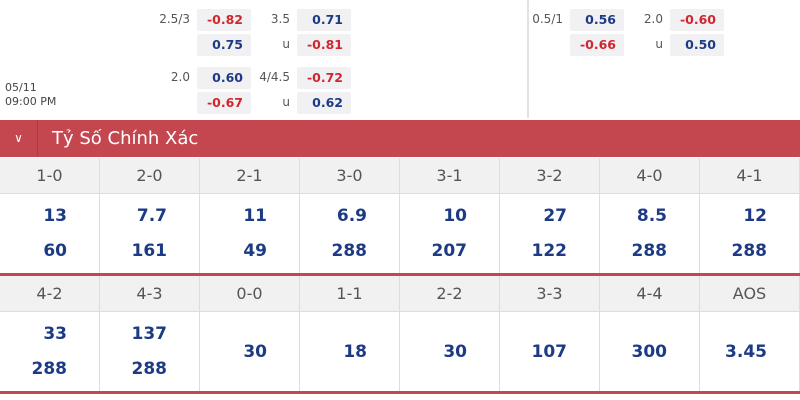  Describe the element at coordinates (350, 176) in the screenshot. I see `score-label: 3-0` at that location.